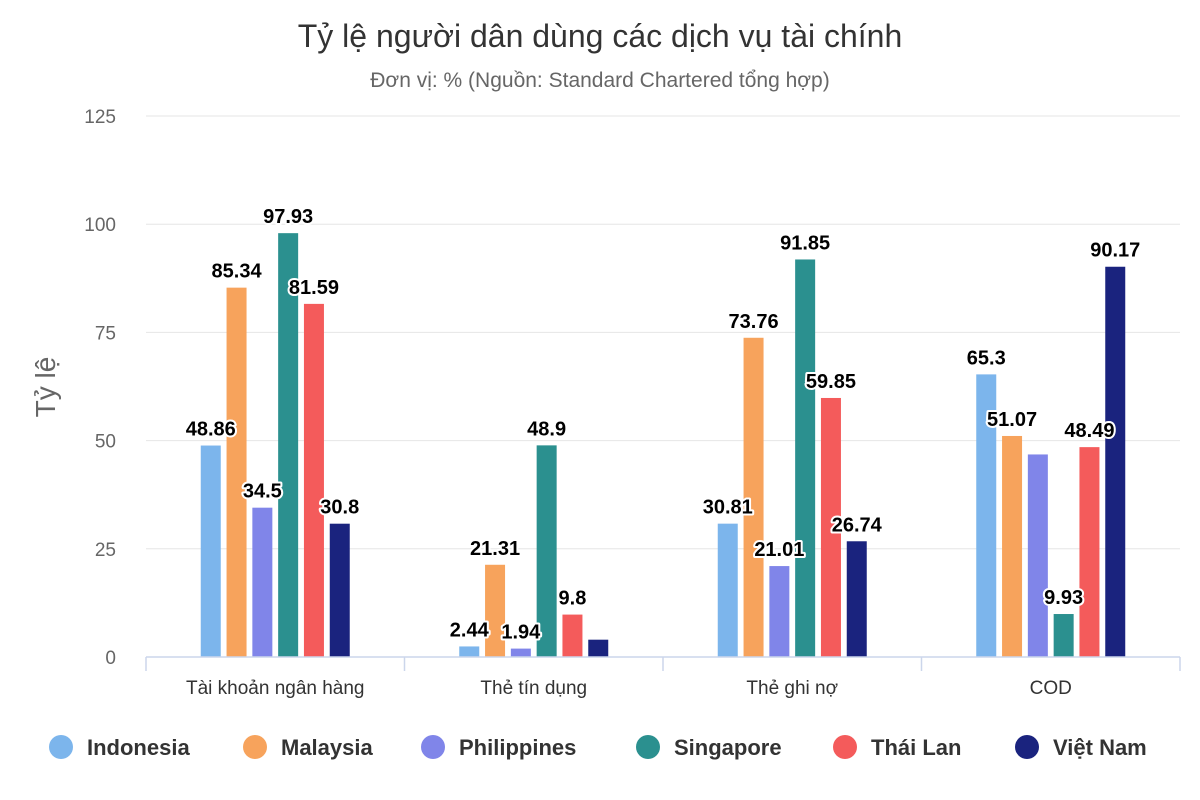  Describe the element at coordinates (663, 663) in the screenshot. I see `x-axis` at that location.